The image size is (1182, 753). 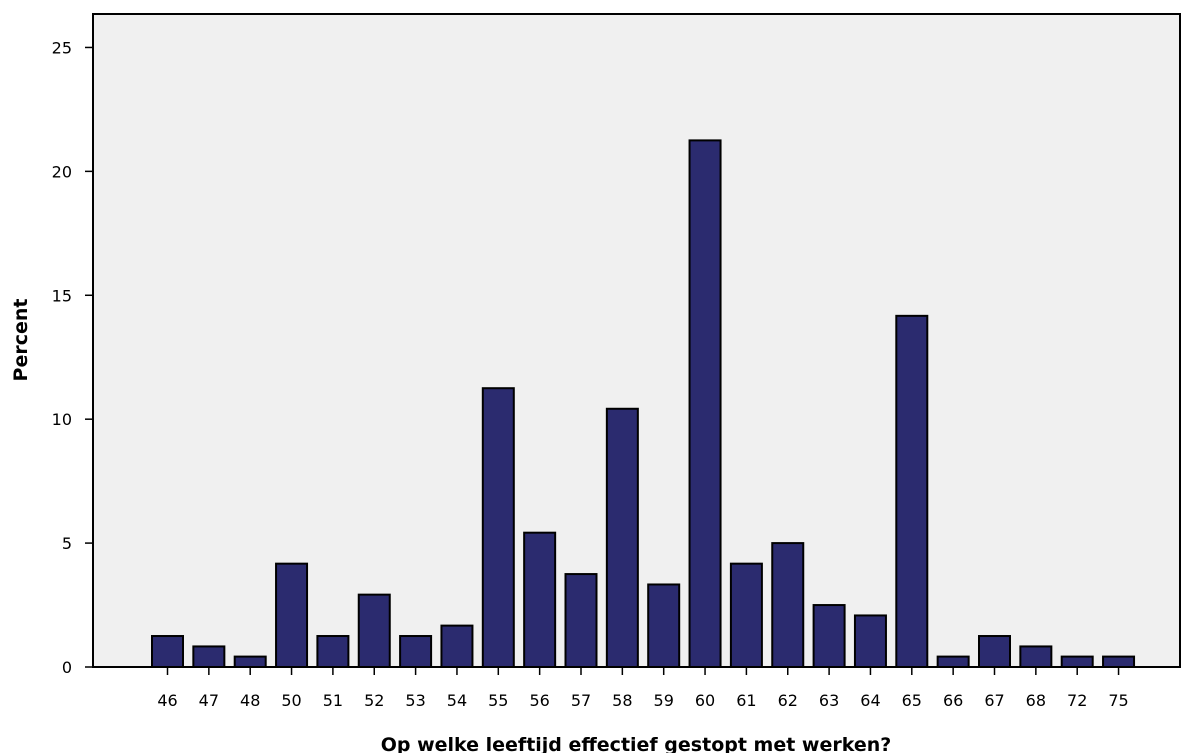 I want to click on x-tick-label-60: 60, so click(x=705, y=700).